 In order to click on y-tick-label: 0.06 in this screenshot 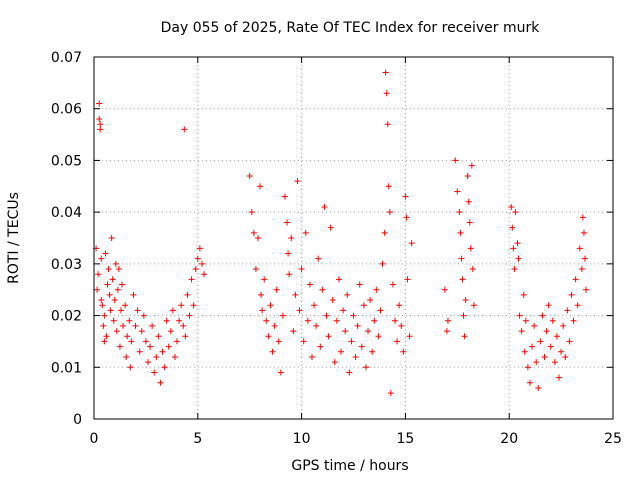, I will do `click(66, 110)`.